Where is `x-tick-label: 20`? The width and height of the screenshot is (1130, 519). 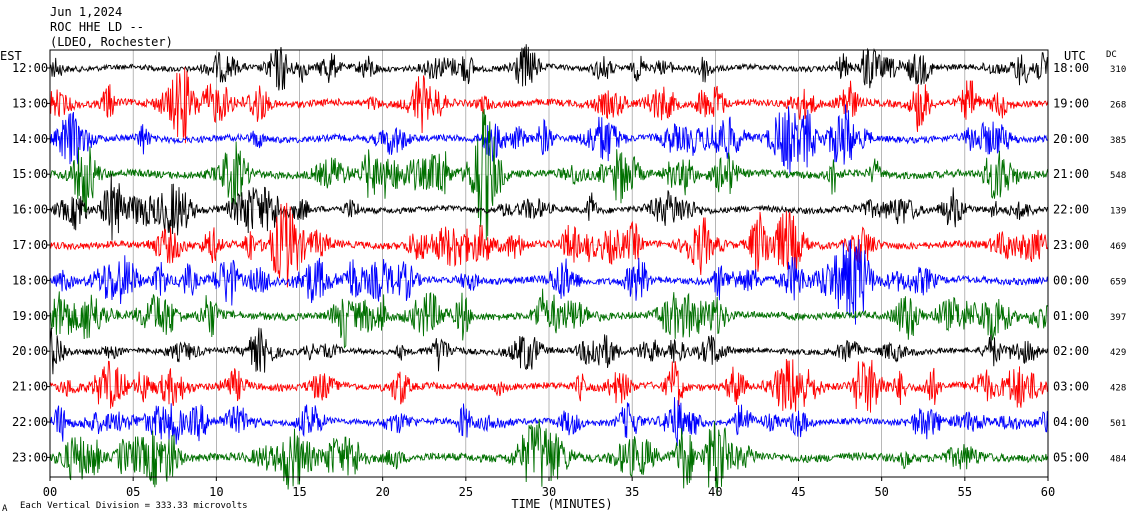 x-tick-label: 20 is located at coordinates (382, 492).